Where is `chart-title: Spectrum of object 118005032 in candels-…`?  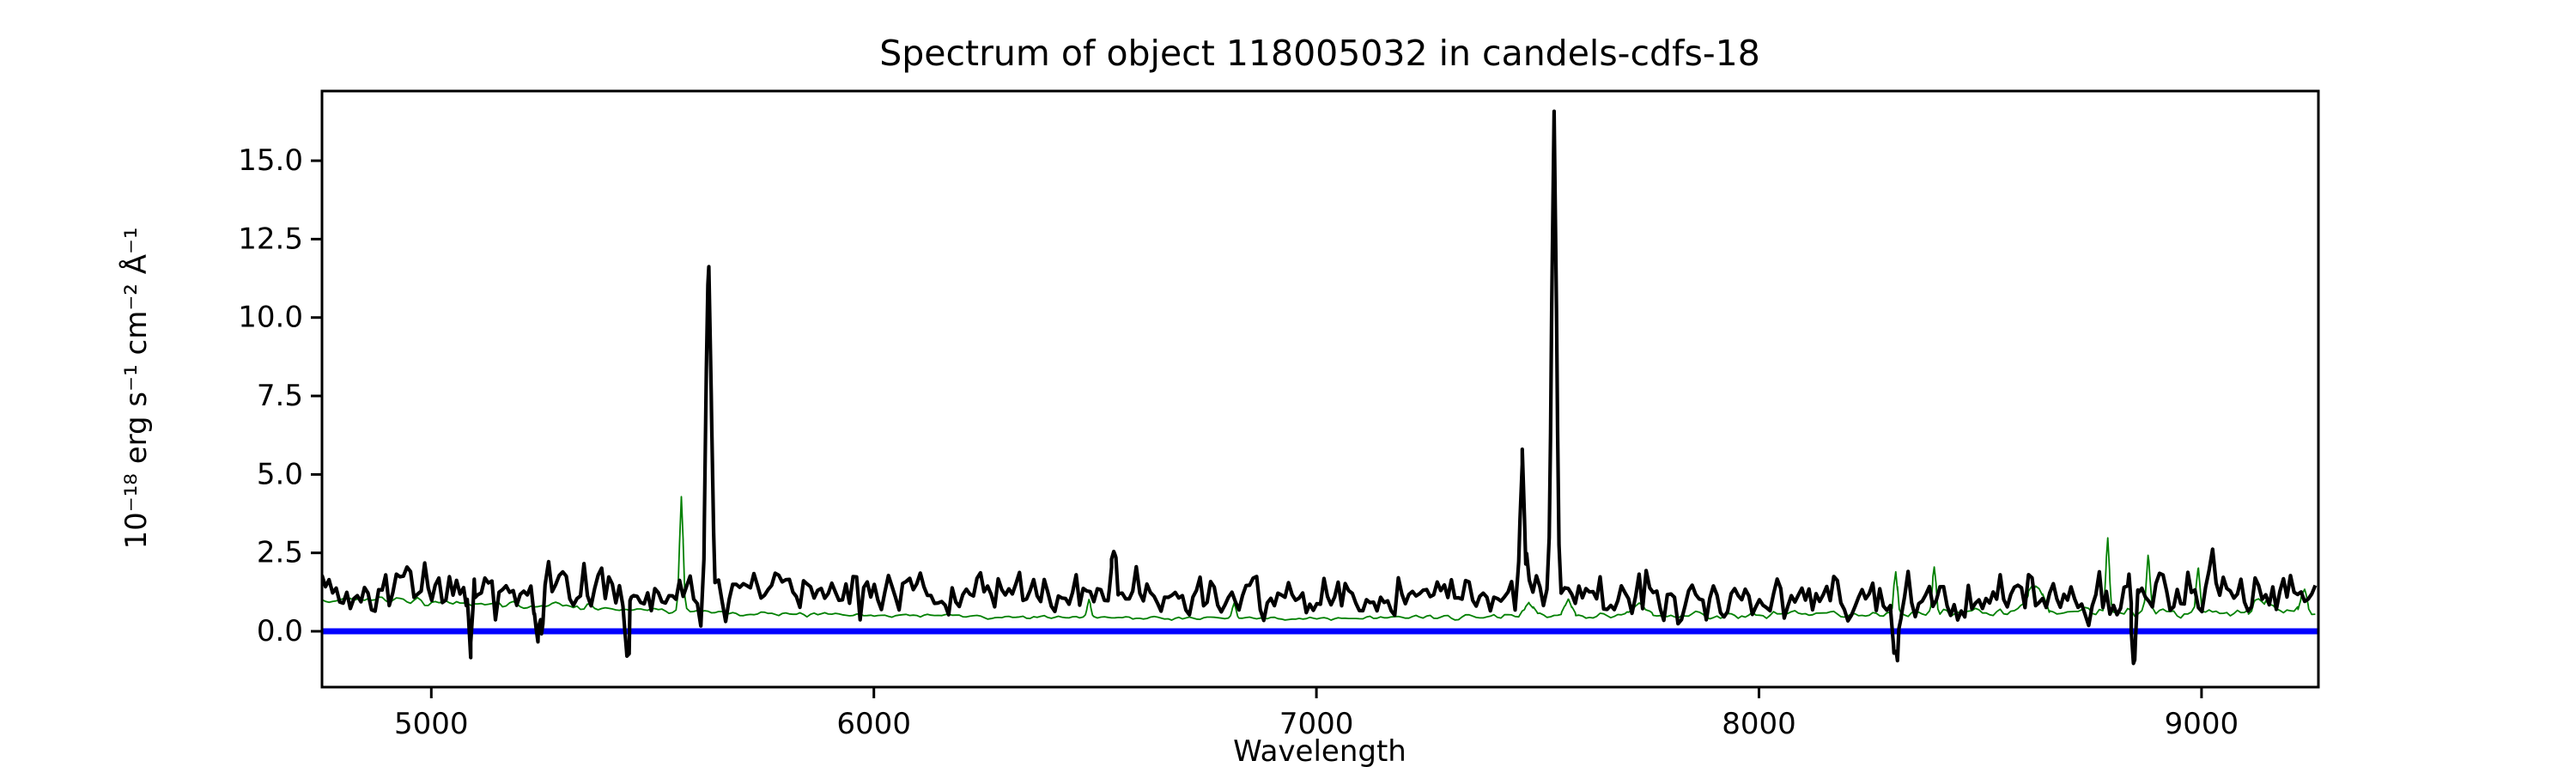 chart-title: Spectrum of object 118005032 in candels-… is located at coordinates (1319, 53).